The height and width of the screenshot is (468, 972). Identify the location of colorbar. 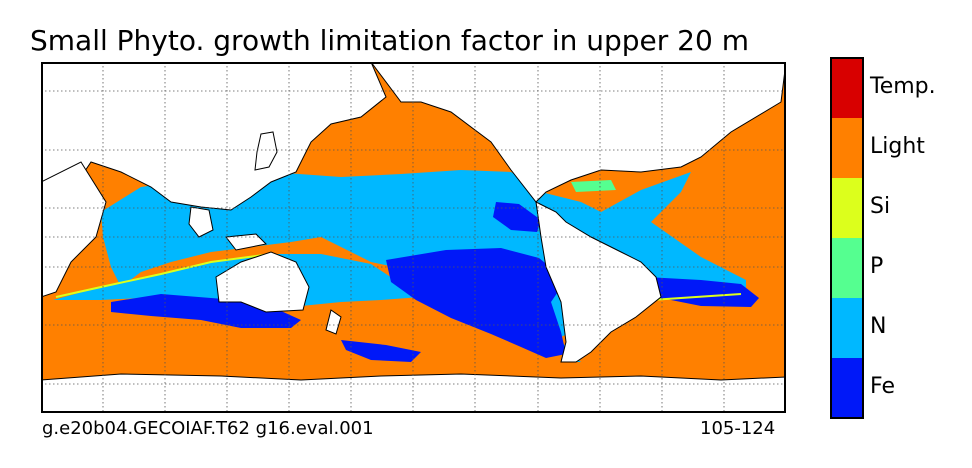
(847, 238).